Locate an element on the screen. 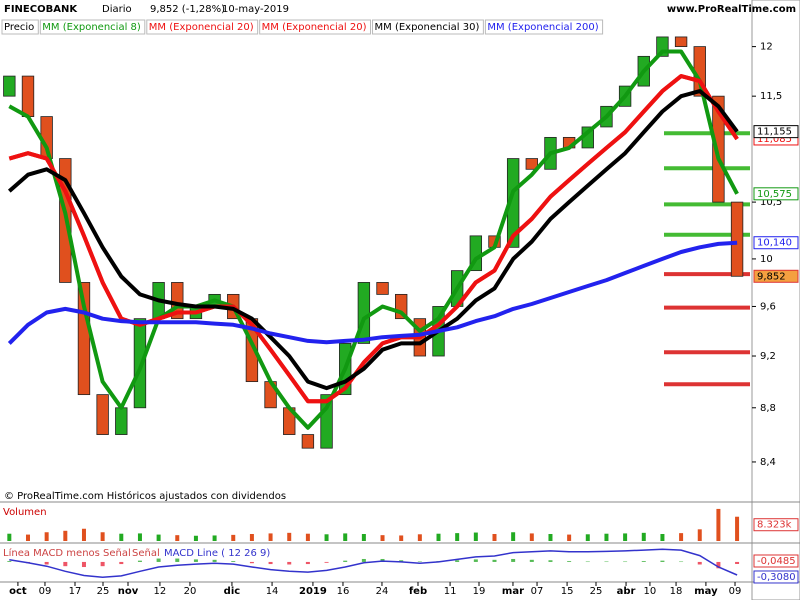 This screenshot has height=600, width=800. y-tick-label: 12 is located at coordinates (766, 47).